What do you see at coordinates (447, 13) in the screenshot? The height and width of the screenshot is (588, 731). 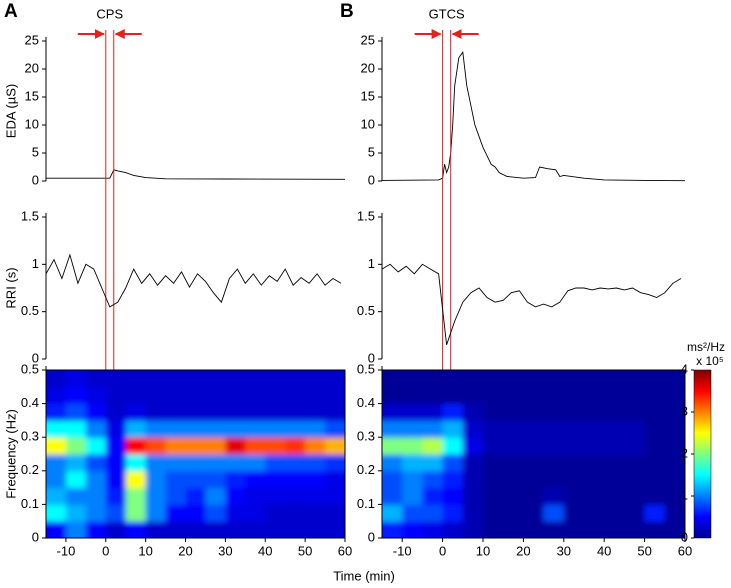 I see `event-label: GTCS` at bounding box center [447, 13].